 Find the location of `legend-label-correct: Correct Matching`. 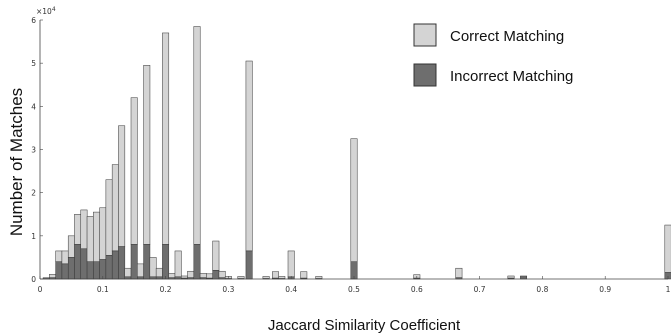

legend-label-correct: Correct Matching is located at coordinates (507, 36).